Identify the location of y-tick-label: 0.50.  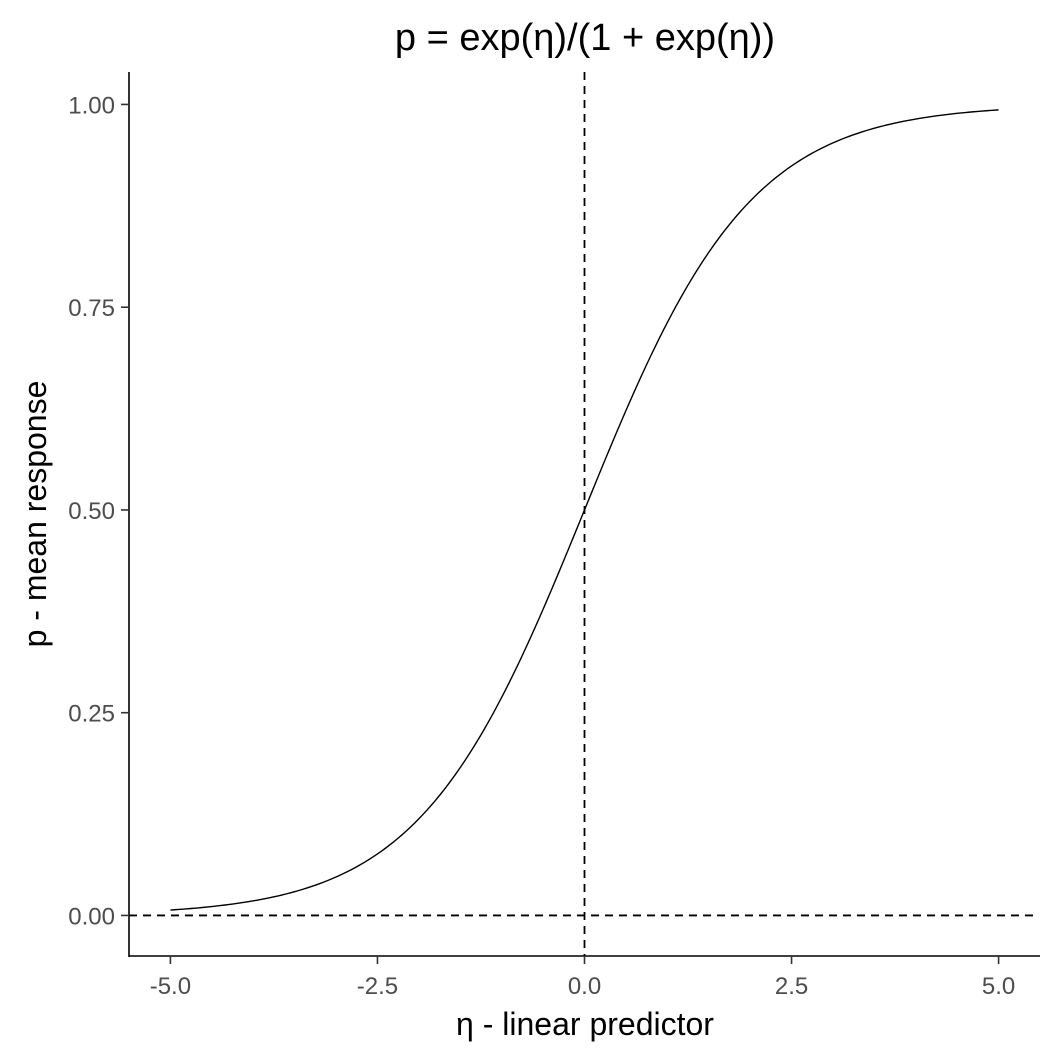
(91, 511).